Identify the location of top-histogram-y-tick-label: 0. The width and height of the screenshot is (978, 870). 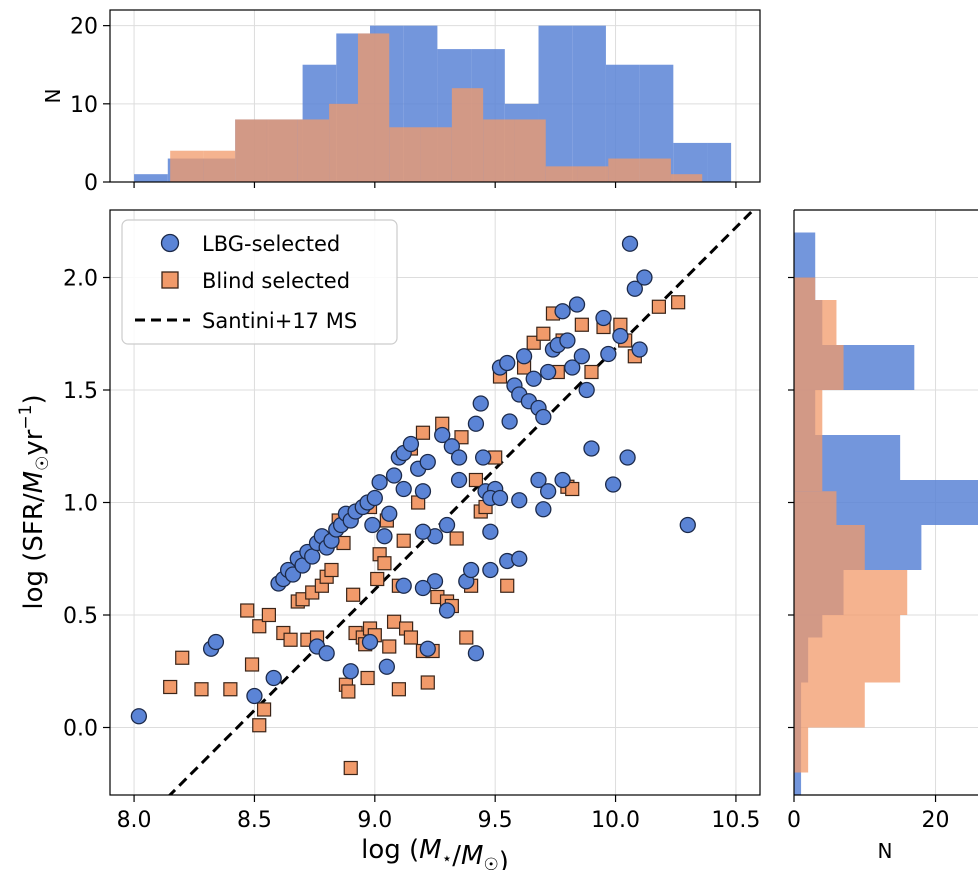
(91, 183).